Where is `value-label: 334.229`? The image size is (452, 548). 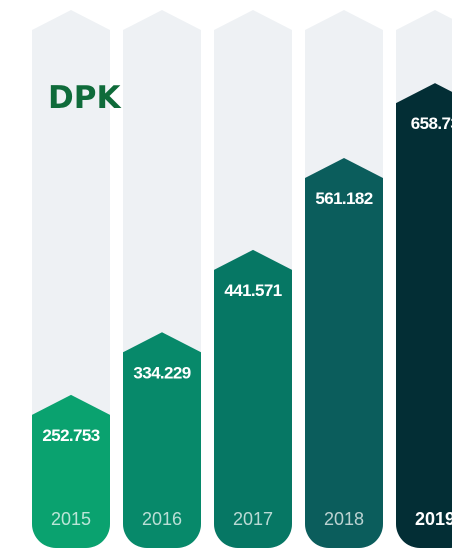 value-label: 334.229 is located at coordinates (161, 372).